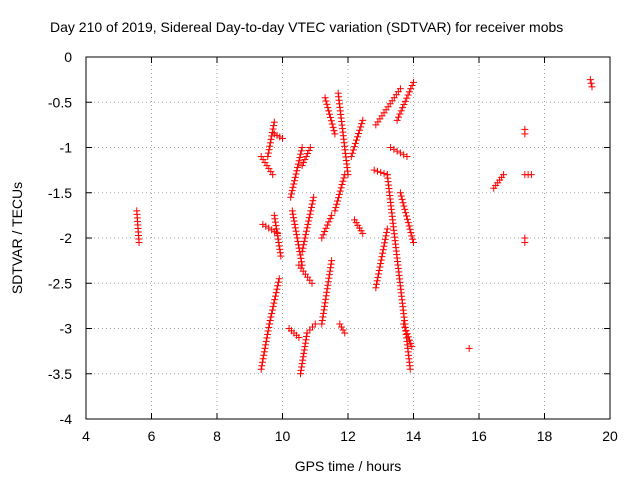  I want to click on x-tick-label: 8, so click(217, 436).